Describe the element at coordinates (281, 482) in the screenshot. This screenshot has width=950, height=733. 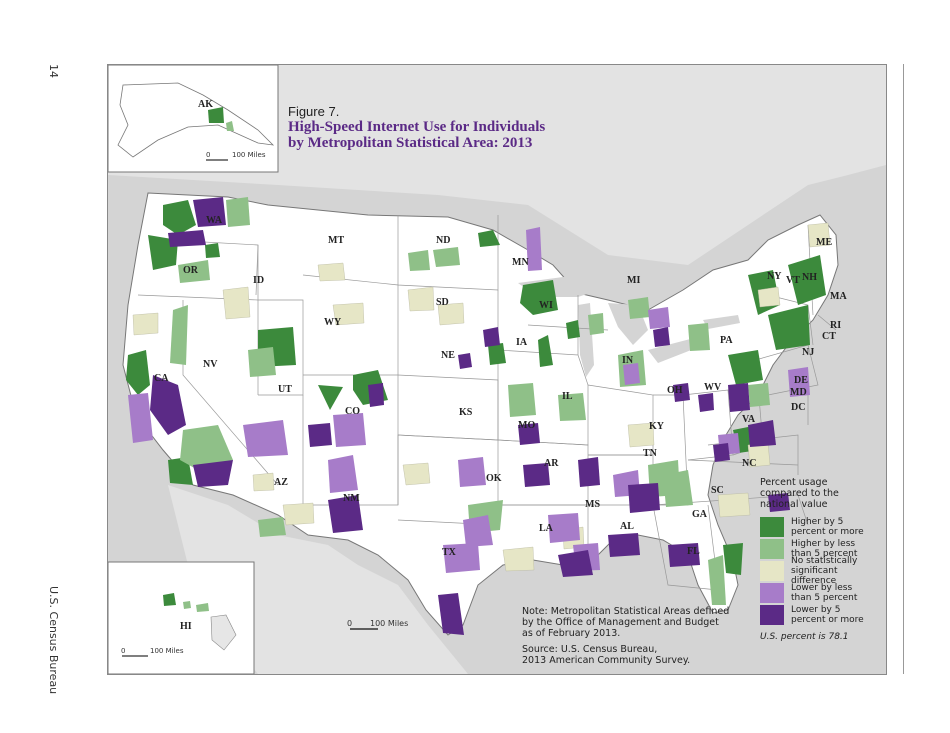
I see `state-label-az: AZ` at that location.